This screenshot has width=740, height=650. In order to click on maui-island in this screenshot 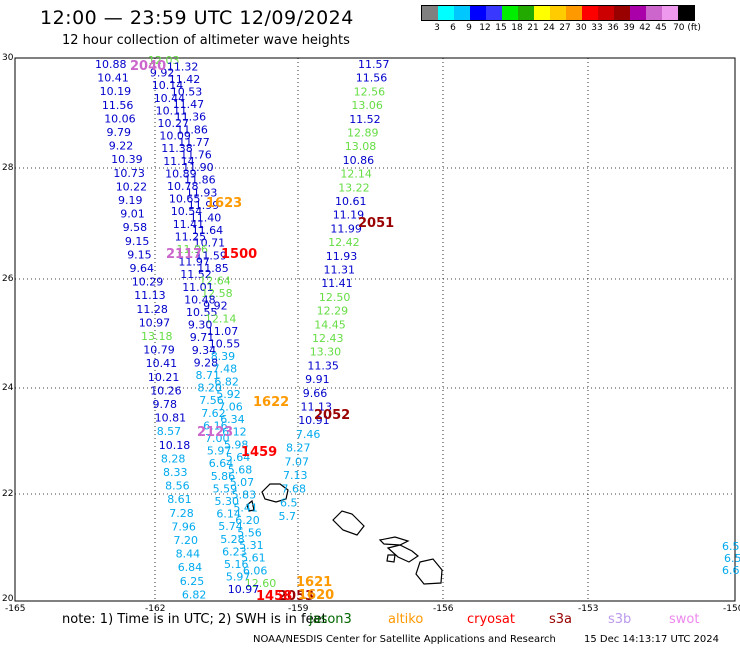, I will do `click(403, 553)`.